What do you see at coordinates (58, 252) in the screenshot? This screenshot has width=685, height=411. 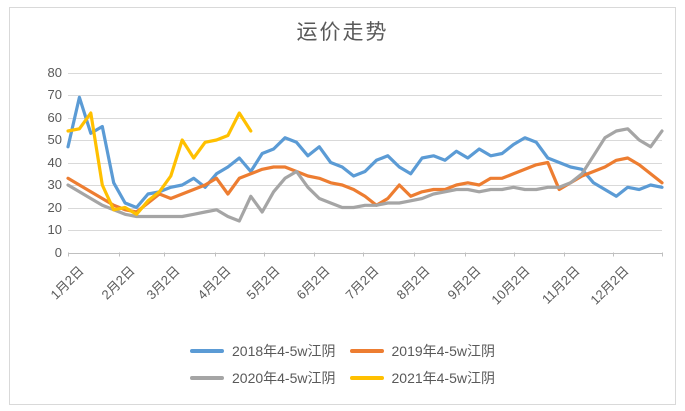 I see `y-axis-tick-label: 0` at bounding box center [58, 252].